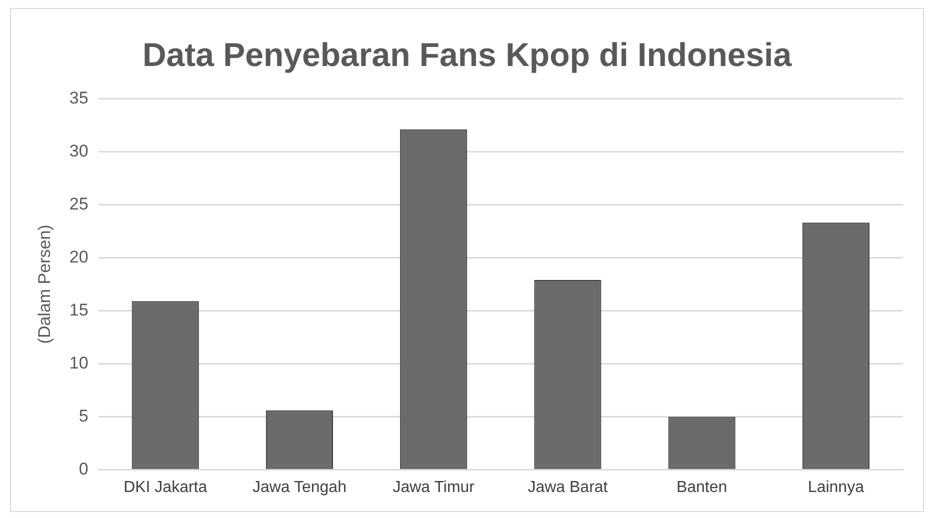 The width and height of the screenshot is (937, 518). I want to click on chart-title: Data Penyebaran Fans Kpop di Indonesia, so click(467, 54).